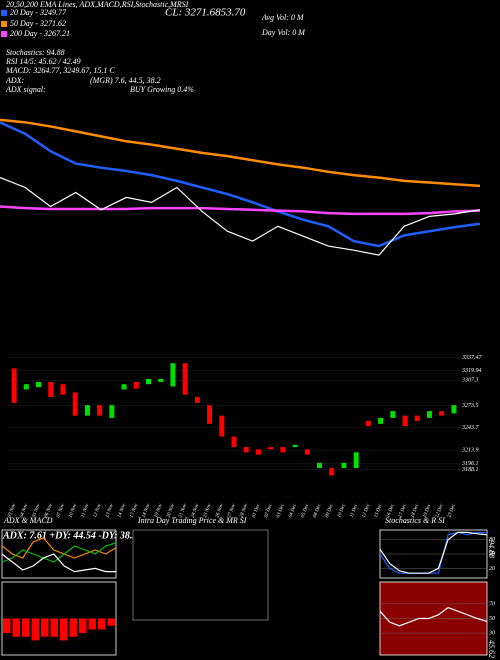 This screenshot has height=660, width=500. Describe the element at coordinates (35, 52) in the screenshot. I see `annotation: Stochastics: 94.88` at that location.